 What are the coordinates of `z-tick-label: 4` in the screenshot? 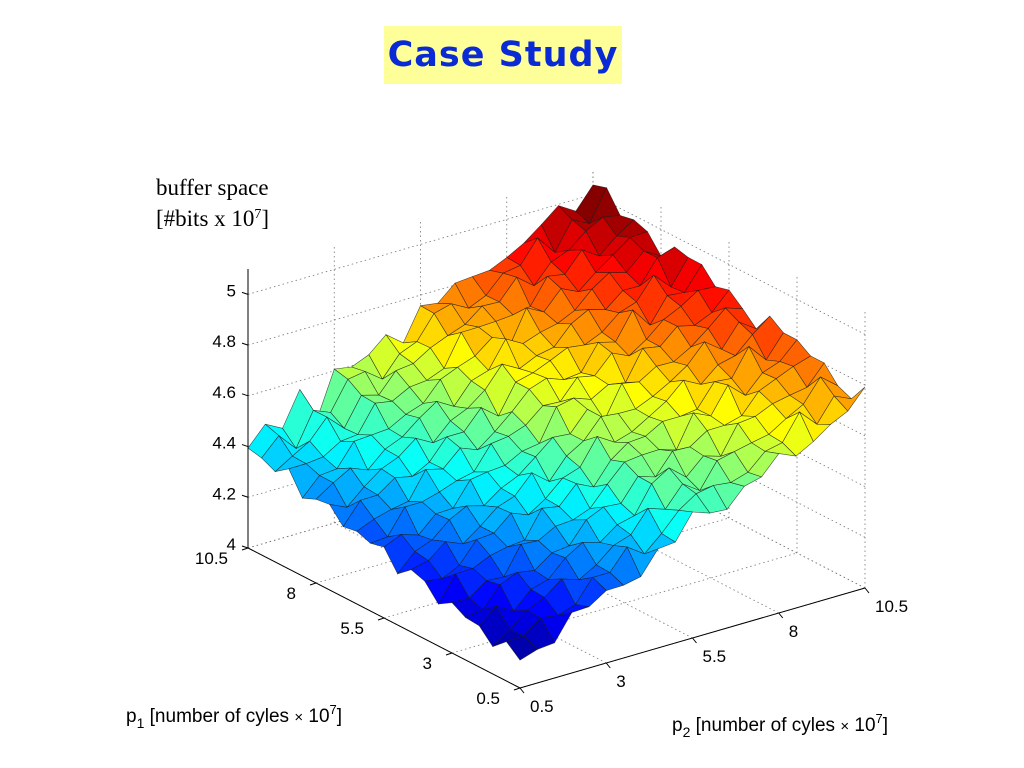 It's located at (231, 544).